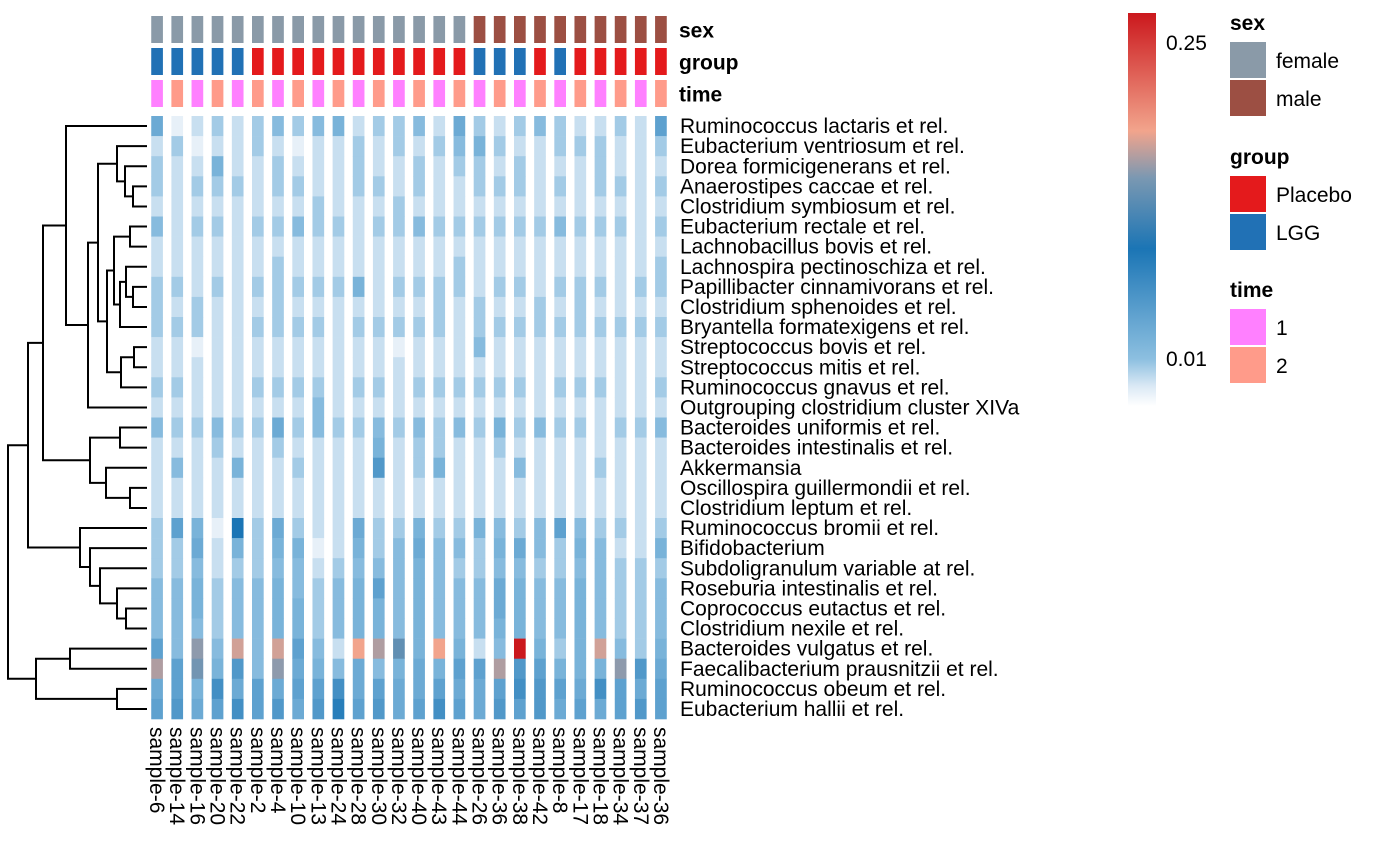 The width and height of the screenshot is (1400, 866). What do you see at coordinates (700, 95) in the screenshot?
I see `annotation-time-title: time` at bounding box center [700, 95].